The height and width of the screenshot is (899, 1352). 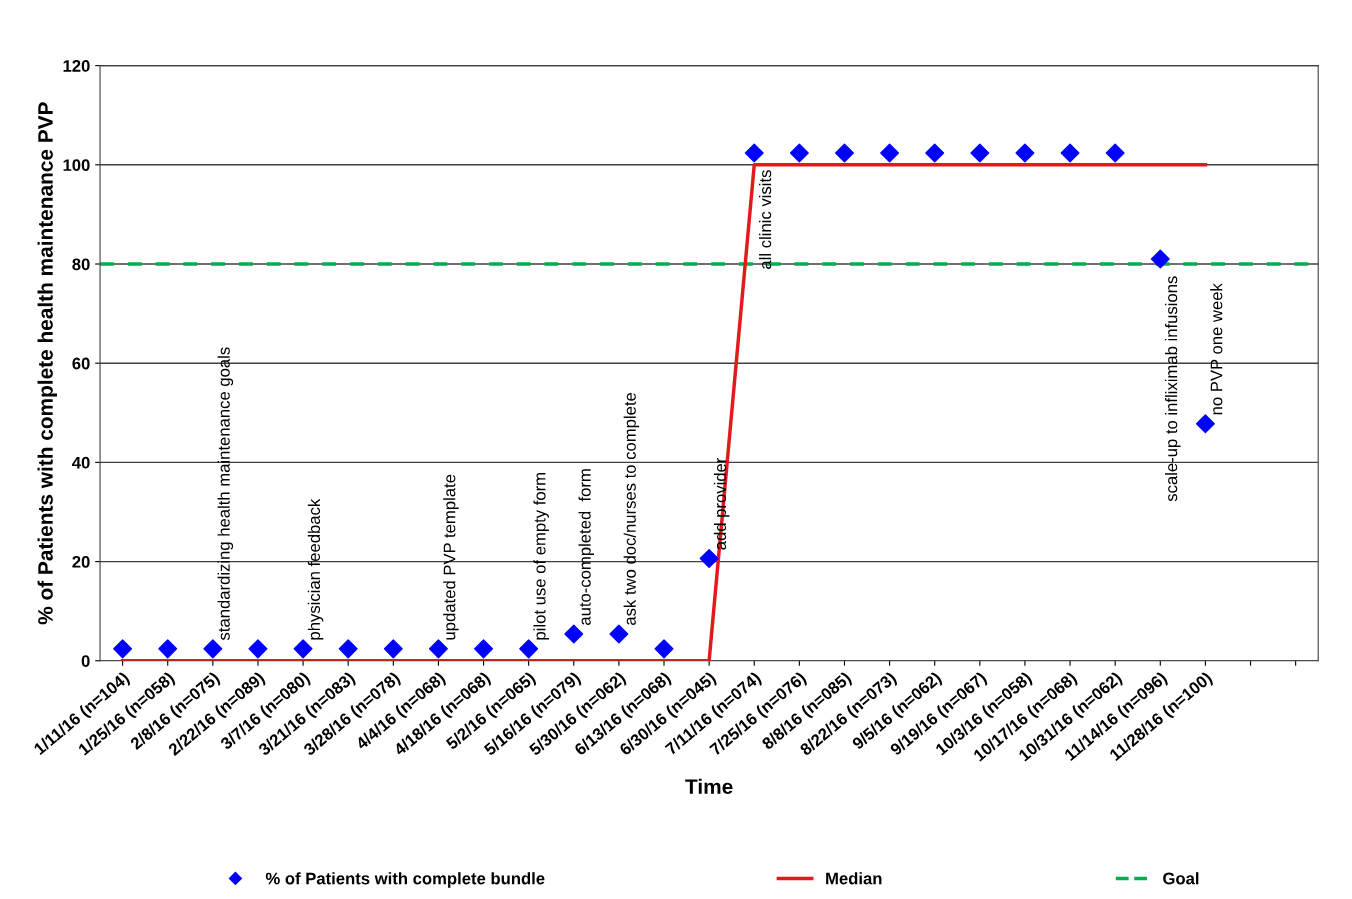 I want to click on y-tick-label: 0, so click(x=85, y=661).